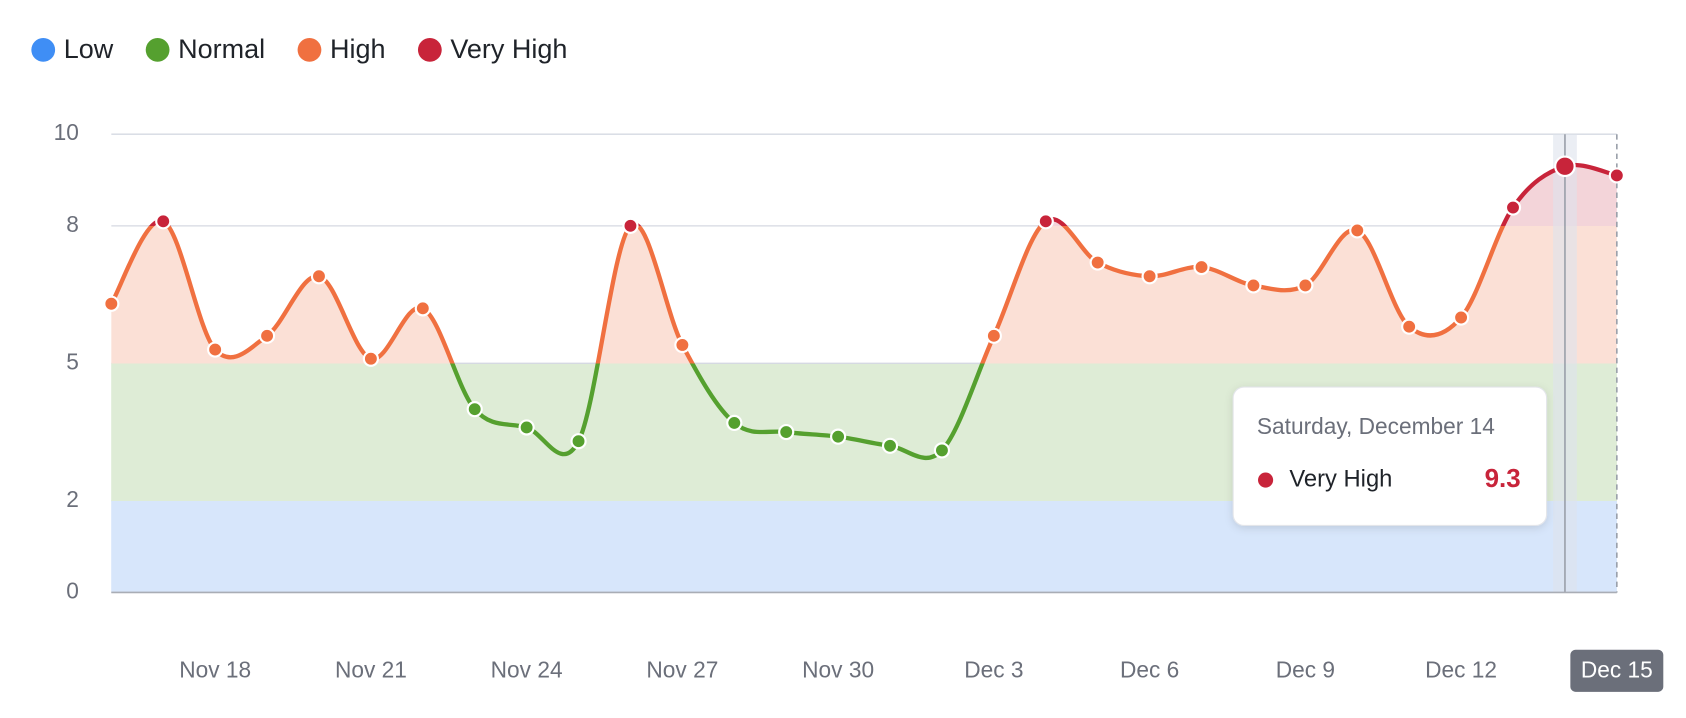  What do you see at coordinates (682, 669) in the screenshot?
I see `x-tick-label: Nov 27` at bounding box center [682, 669].